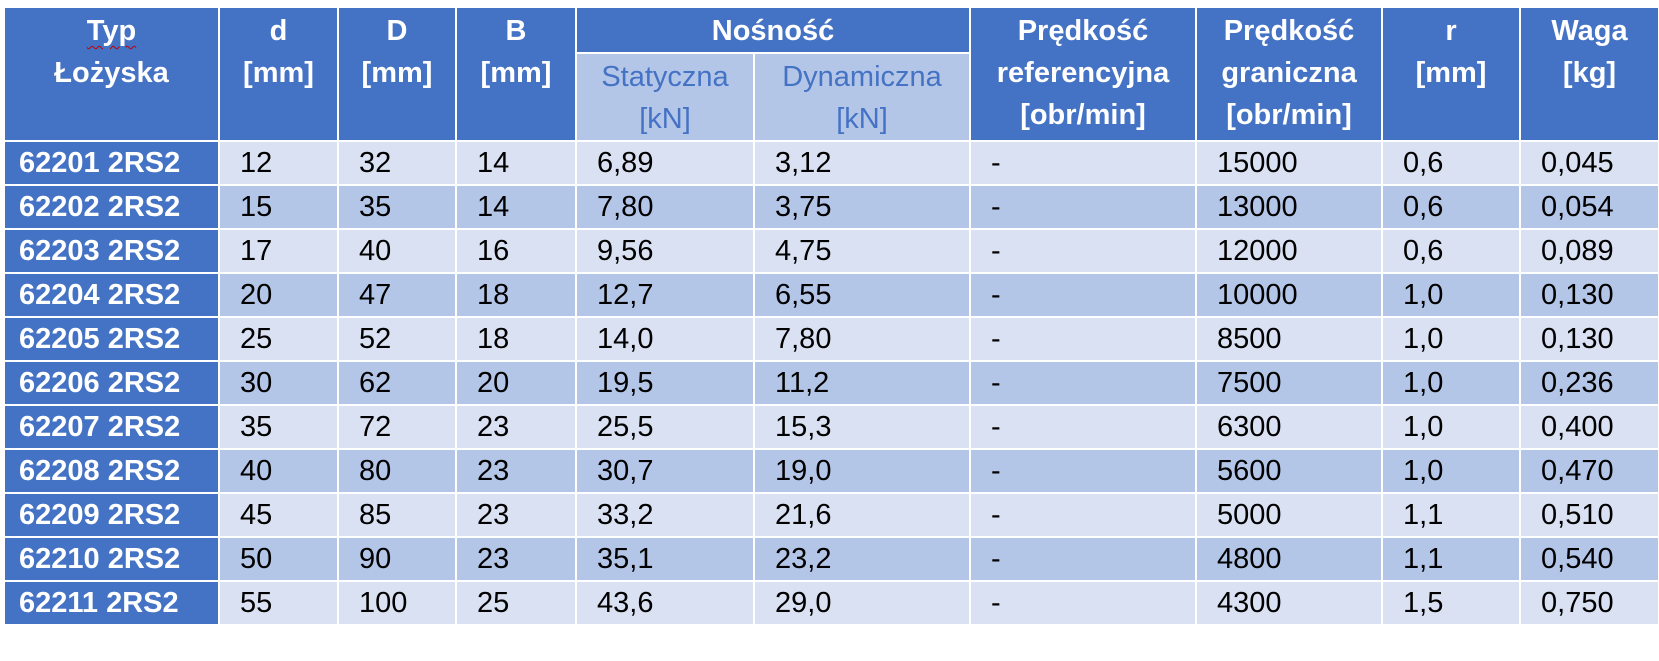 The width and height of the screenshot is (1659, 661). I want to click on cell-d: 35, so click(278, 427).